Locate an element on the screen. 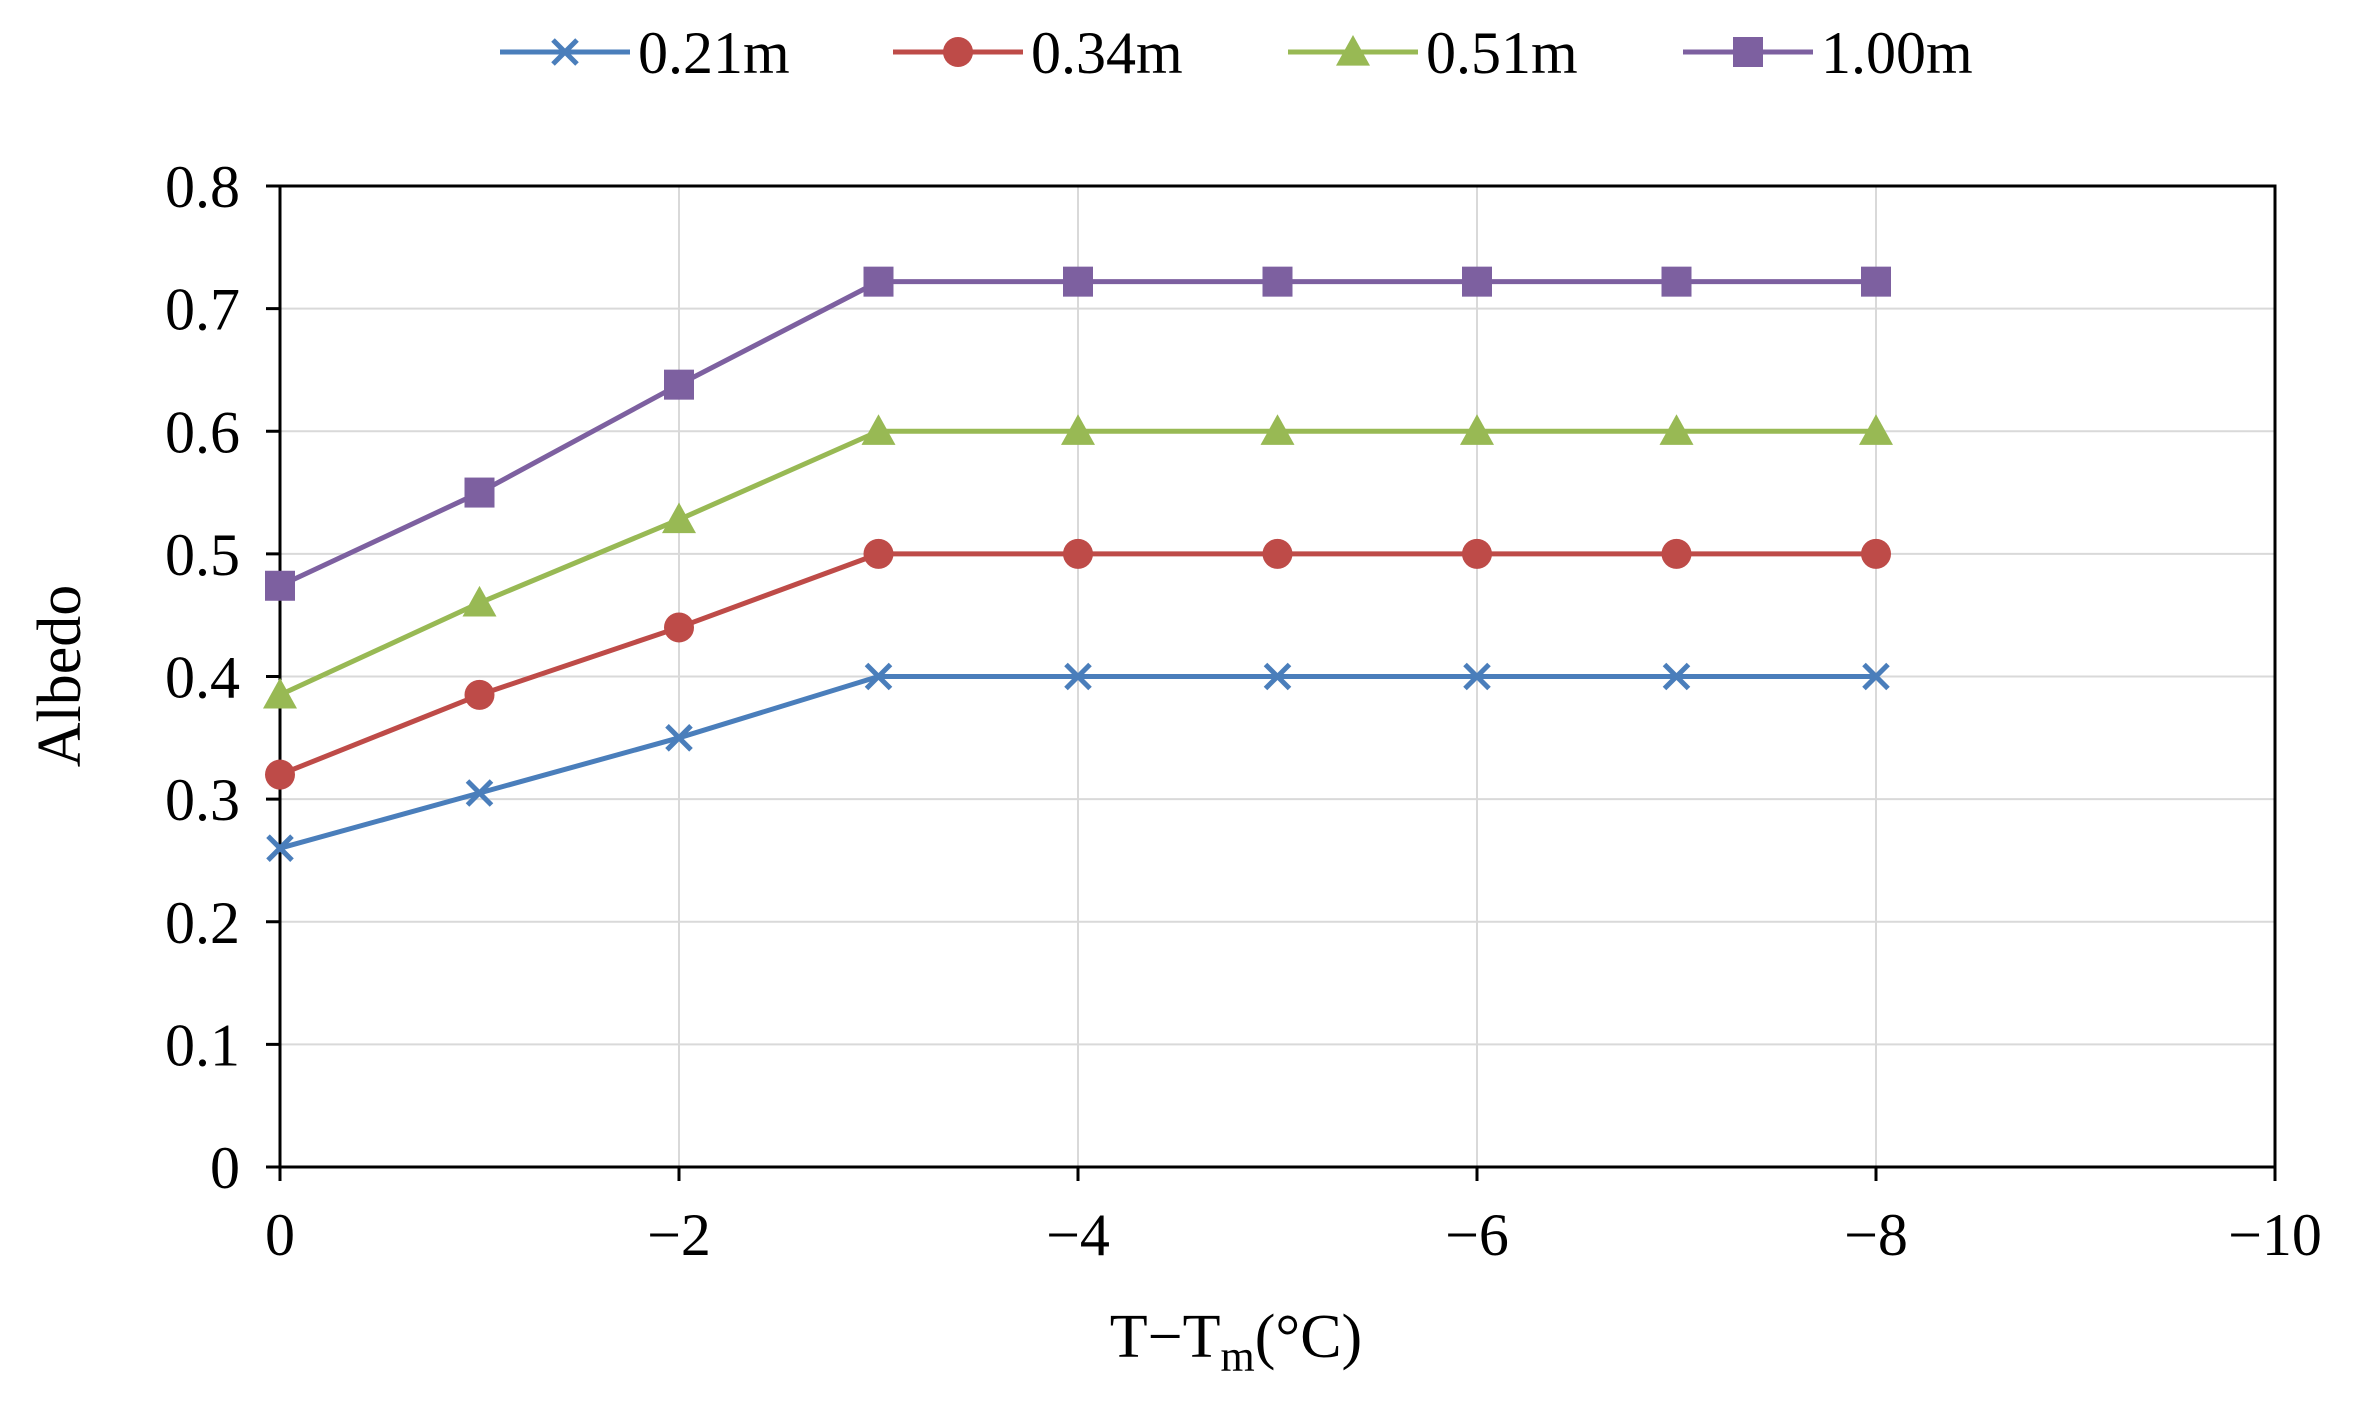  legend-label-0-51m: 0.51m is located at coordinates (1502, 53).